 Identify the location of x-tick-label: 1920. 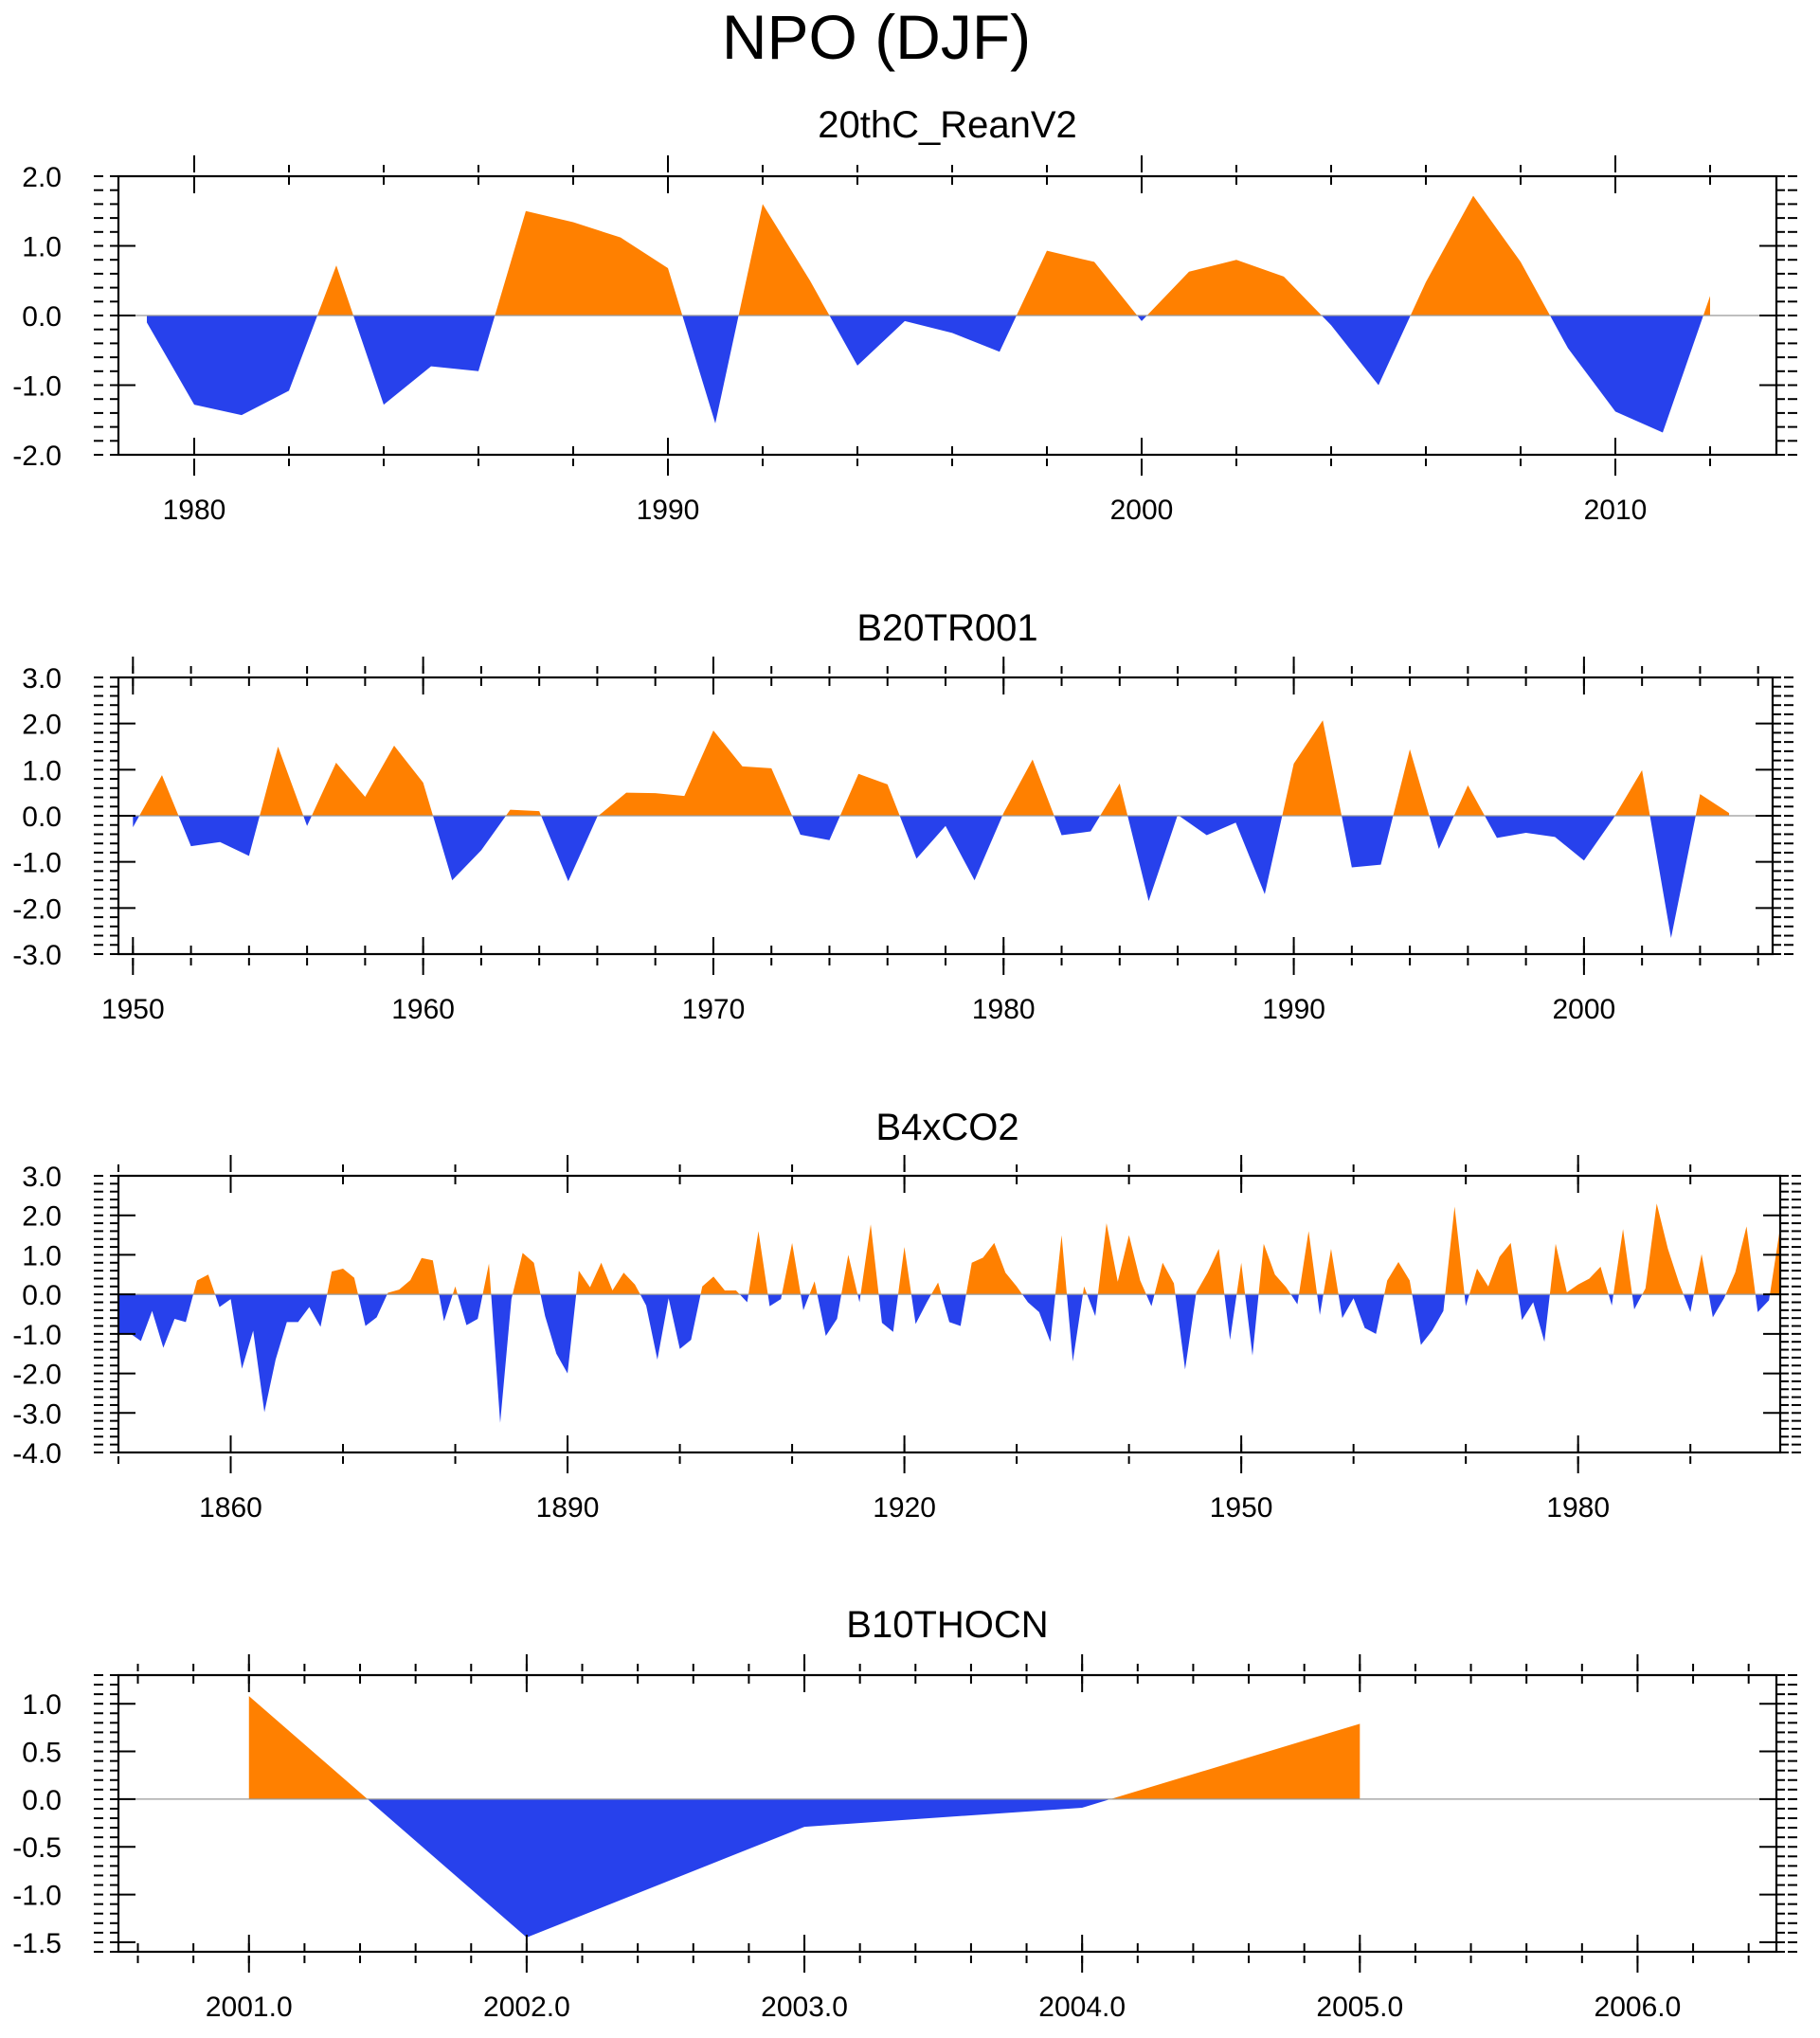
(904, 1508).